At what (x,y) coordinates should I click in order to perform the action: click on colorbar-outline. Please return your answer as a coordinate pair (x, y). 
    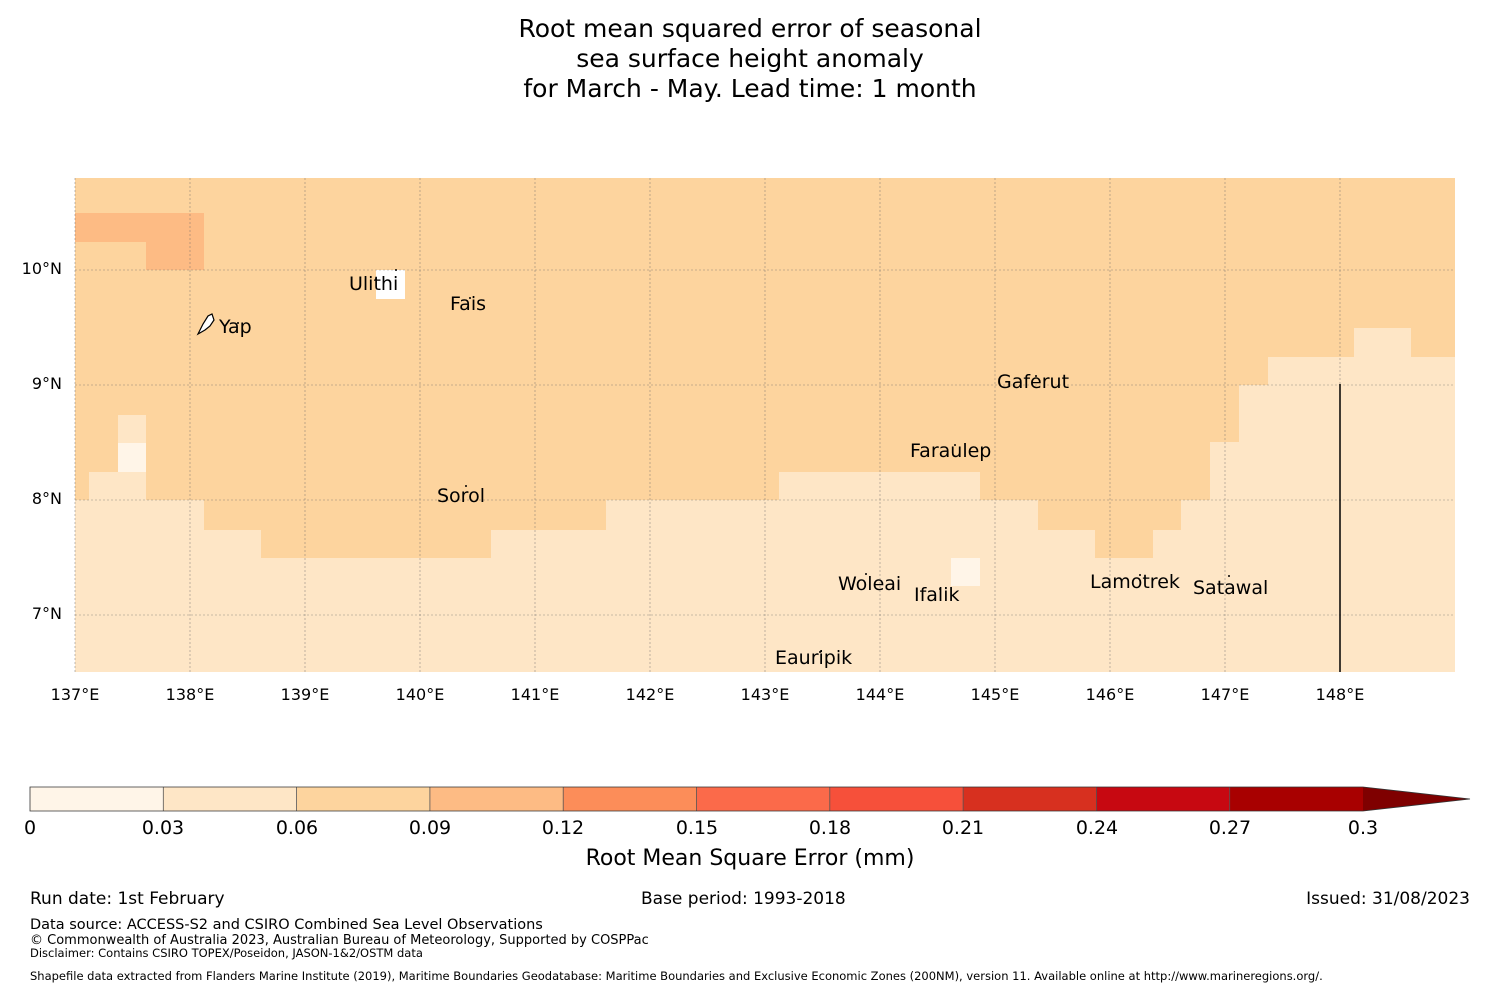
    Looking at the image, I should click on (750, 799).